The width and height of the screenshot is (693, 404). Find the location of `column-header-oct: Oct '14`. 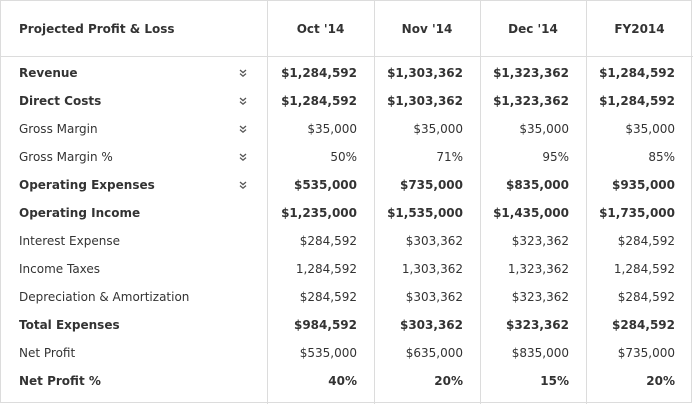

column-header-oct: Oct '14 is located at coordinates (320, 28).